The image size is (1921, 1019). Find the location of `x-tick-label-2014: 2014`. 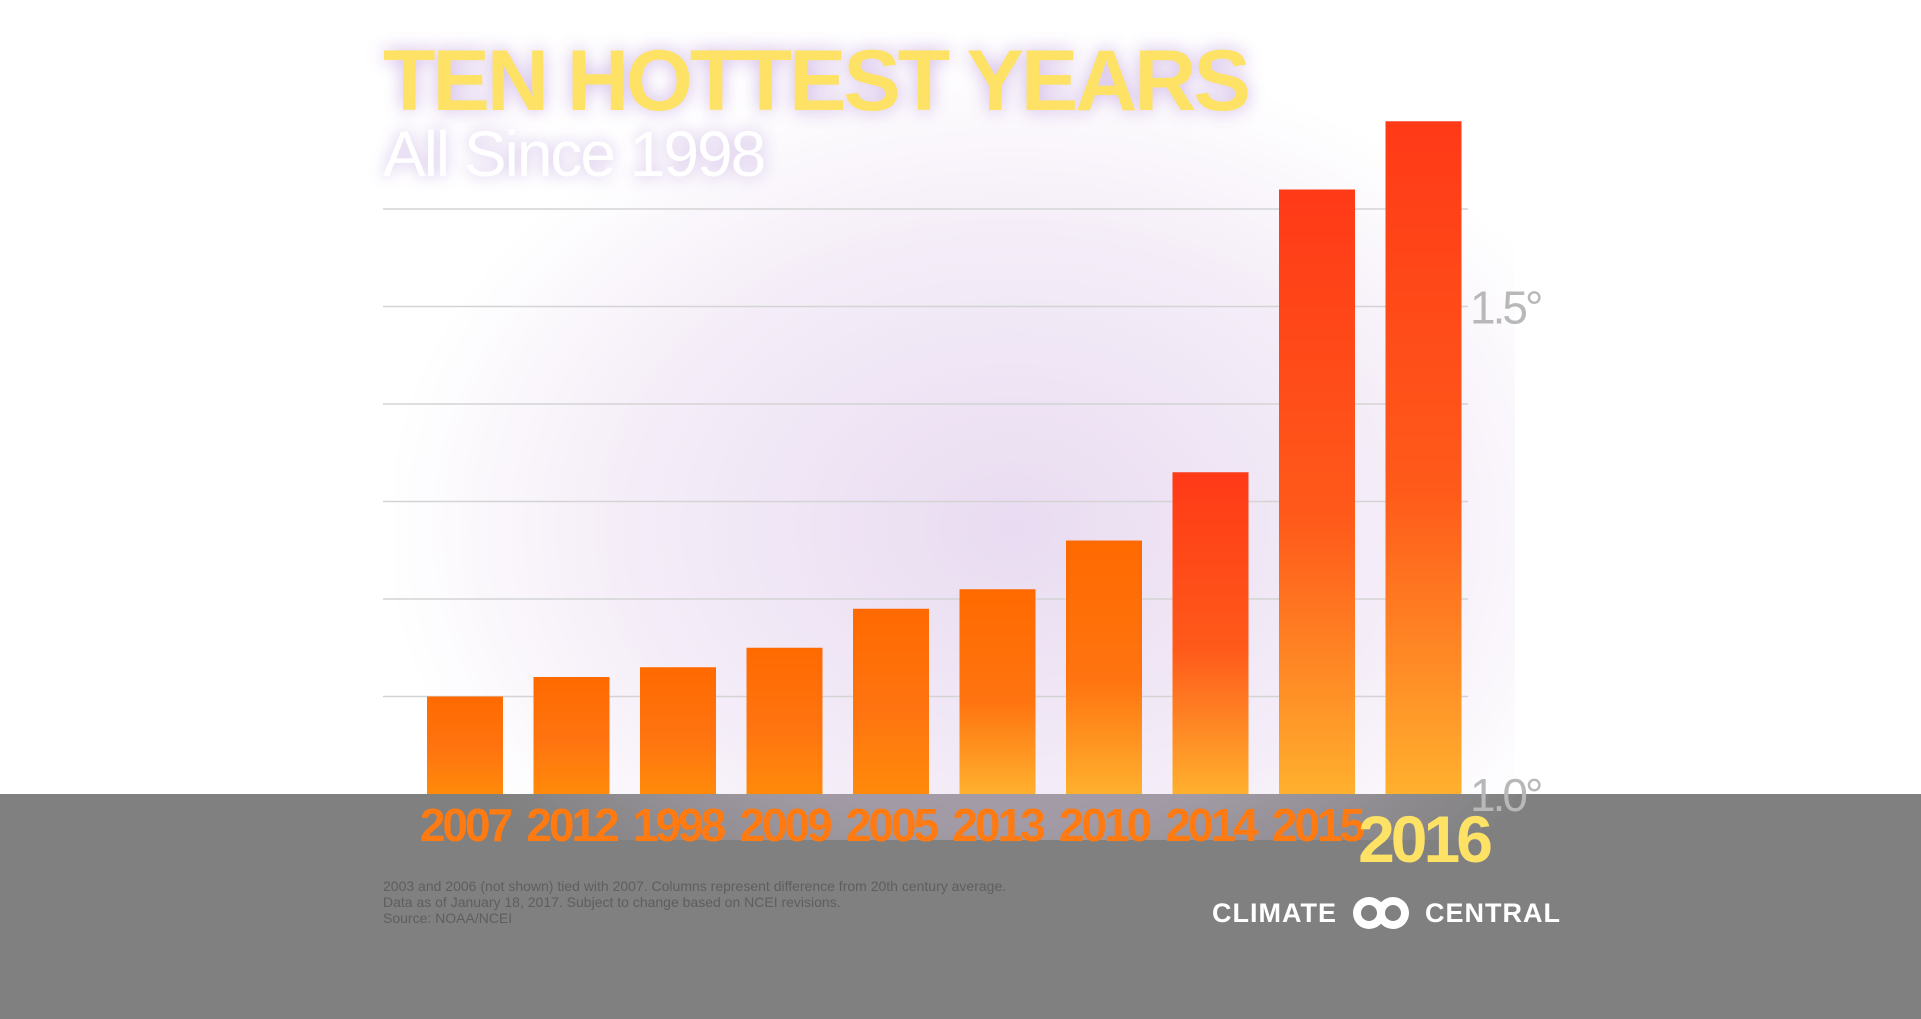

x-tick-label-2014: 2014 is located at coordinates (1212, 825).